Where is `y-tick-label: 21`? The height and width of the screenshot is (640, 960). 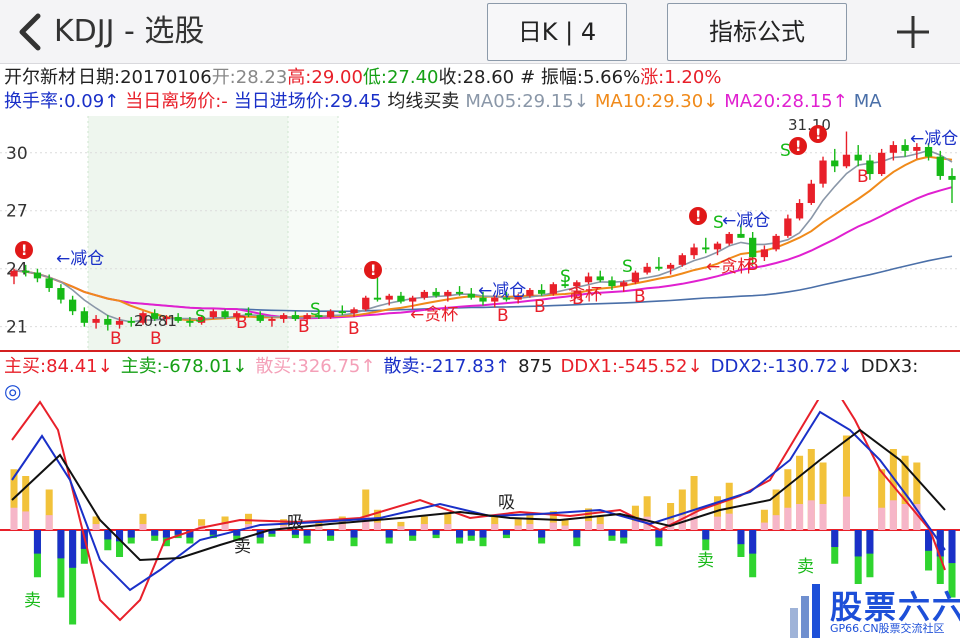 y-tick-label: 21 is located at coordinates (17, 328).